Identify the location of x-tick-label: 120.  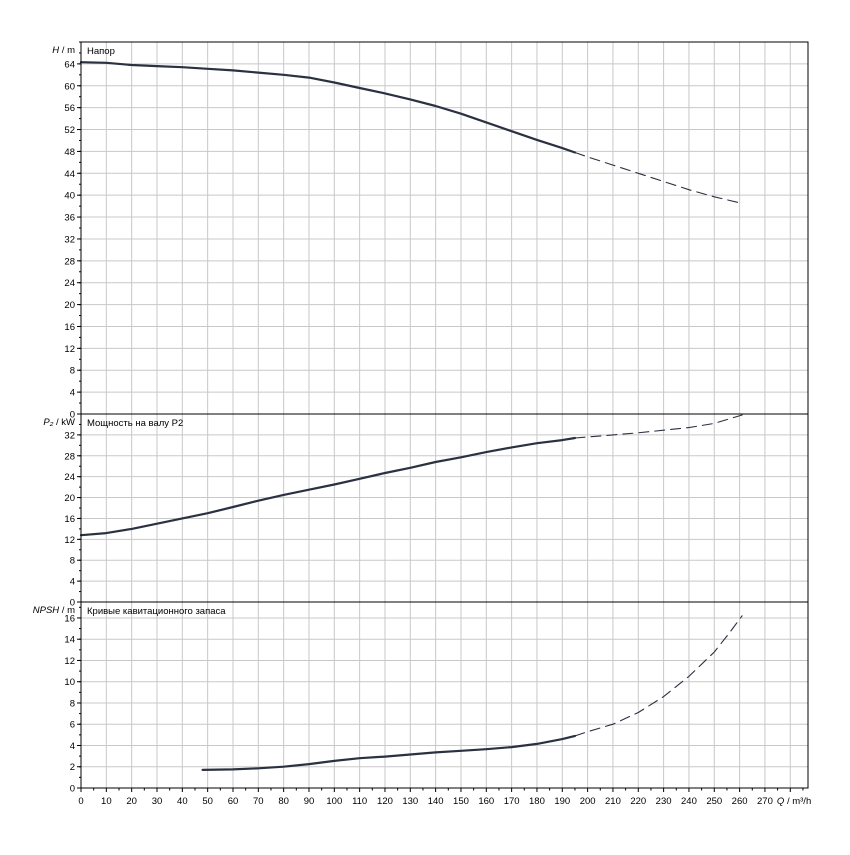
(385, 801).